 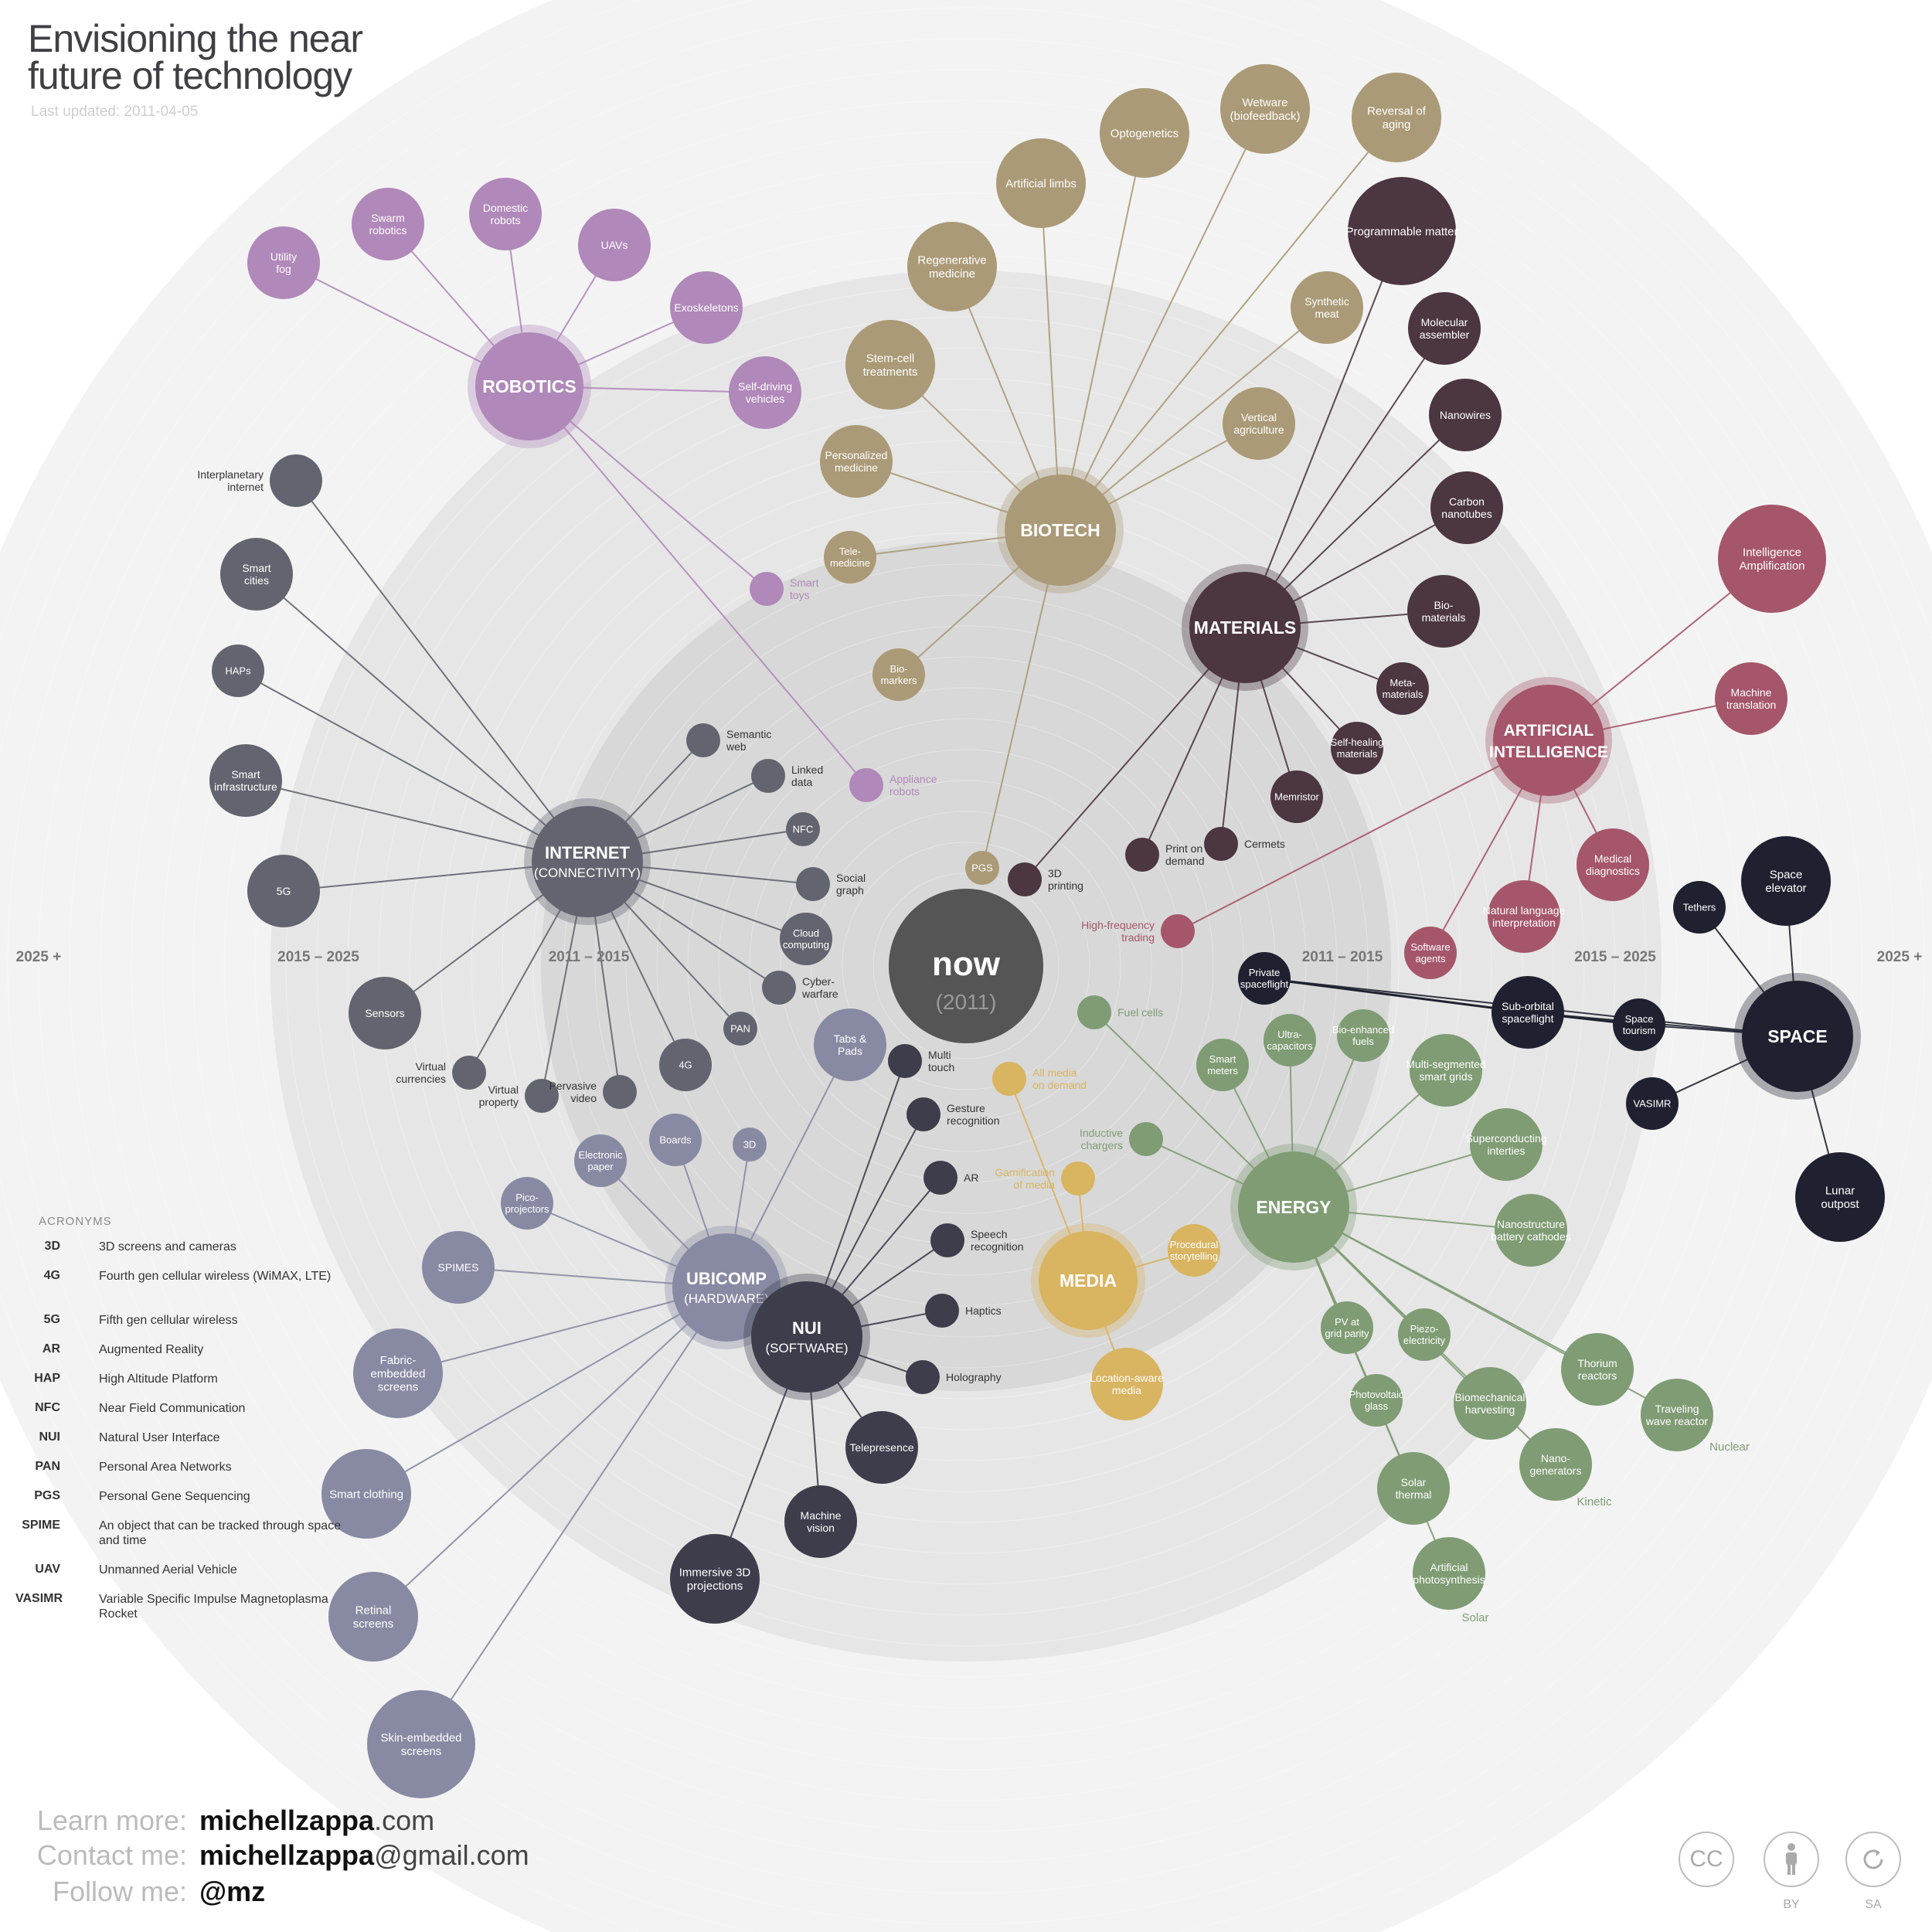 What do you see at coordinates (706, 307) in the screenshot?
I see `node-exoskeletons: Exoskeletons` at bounding box center [706, 307].